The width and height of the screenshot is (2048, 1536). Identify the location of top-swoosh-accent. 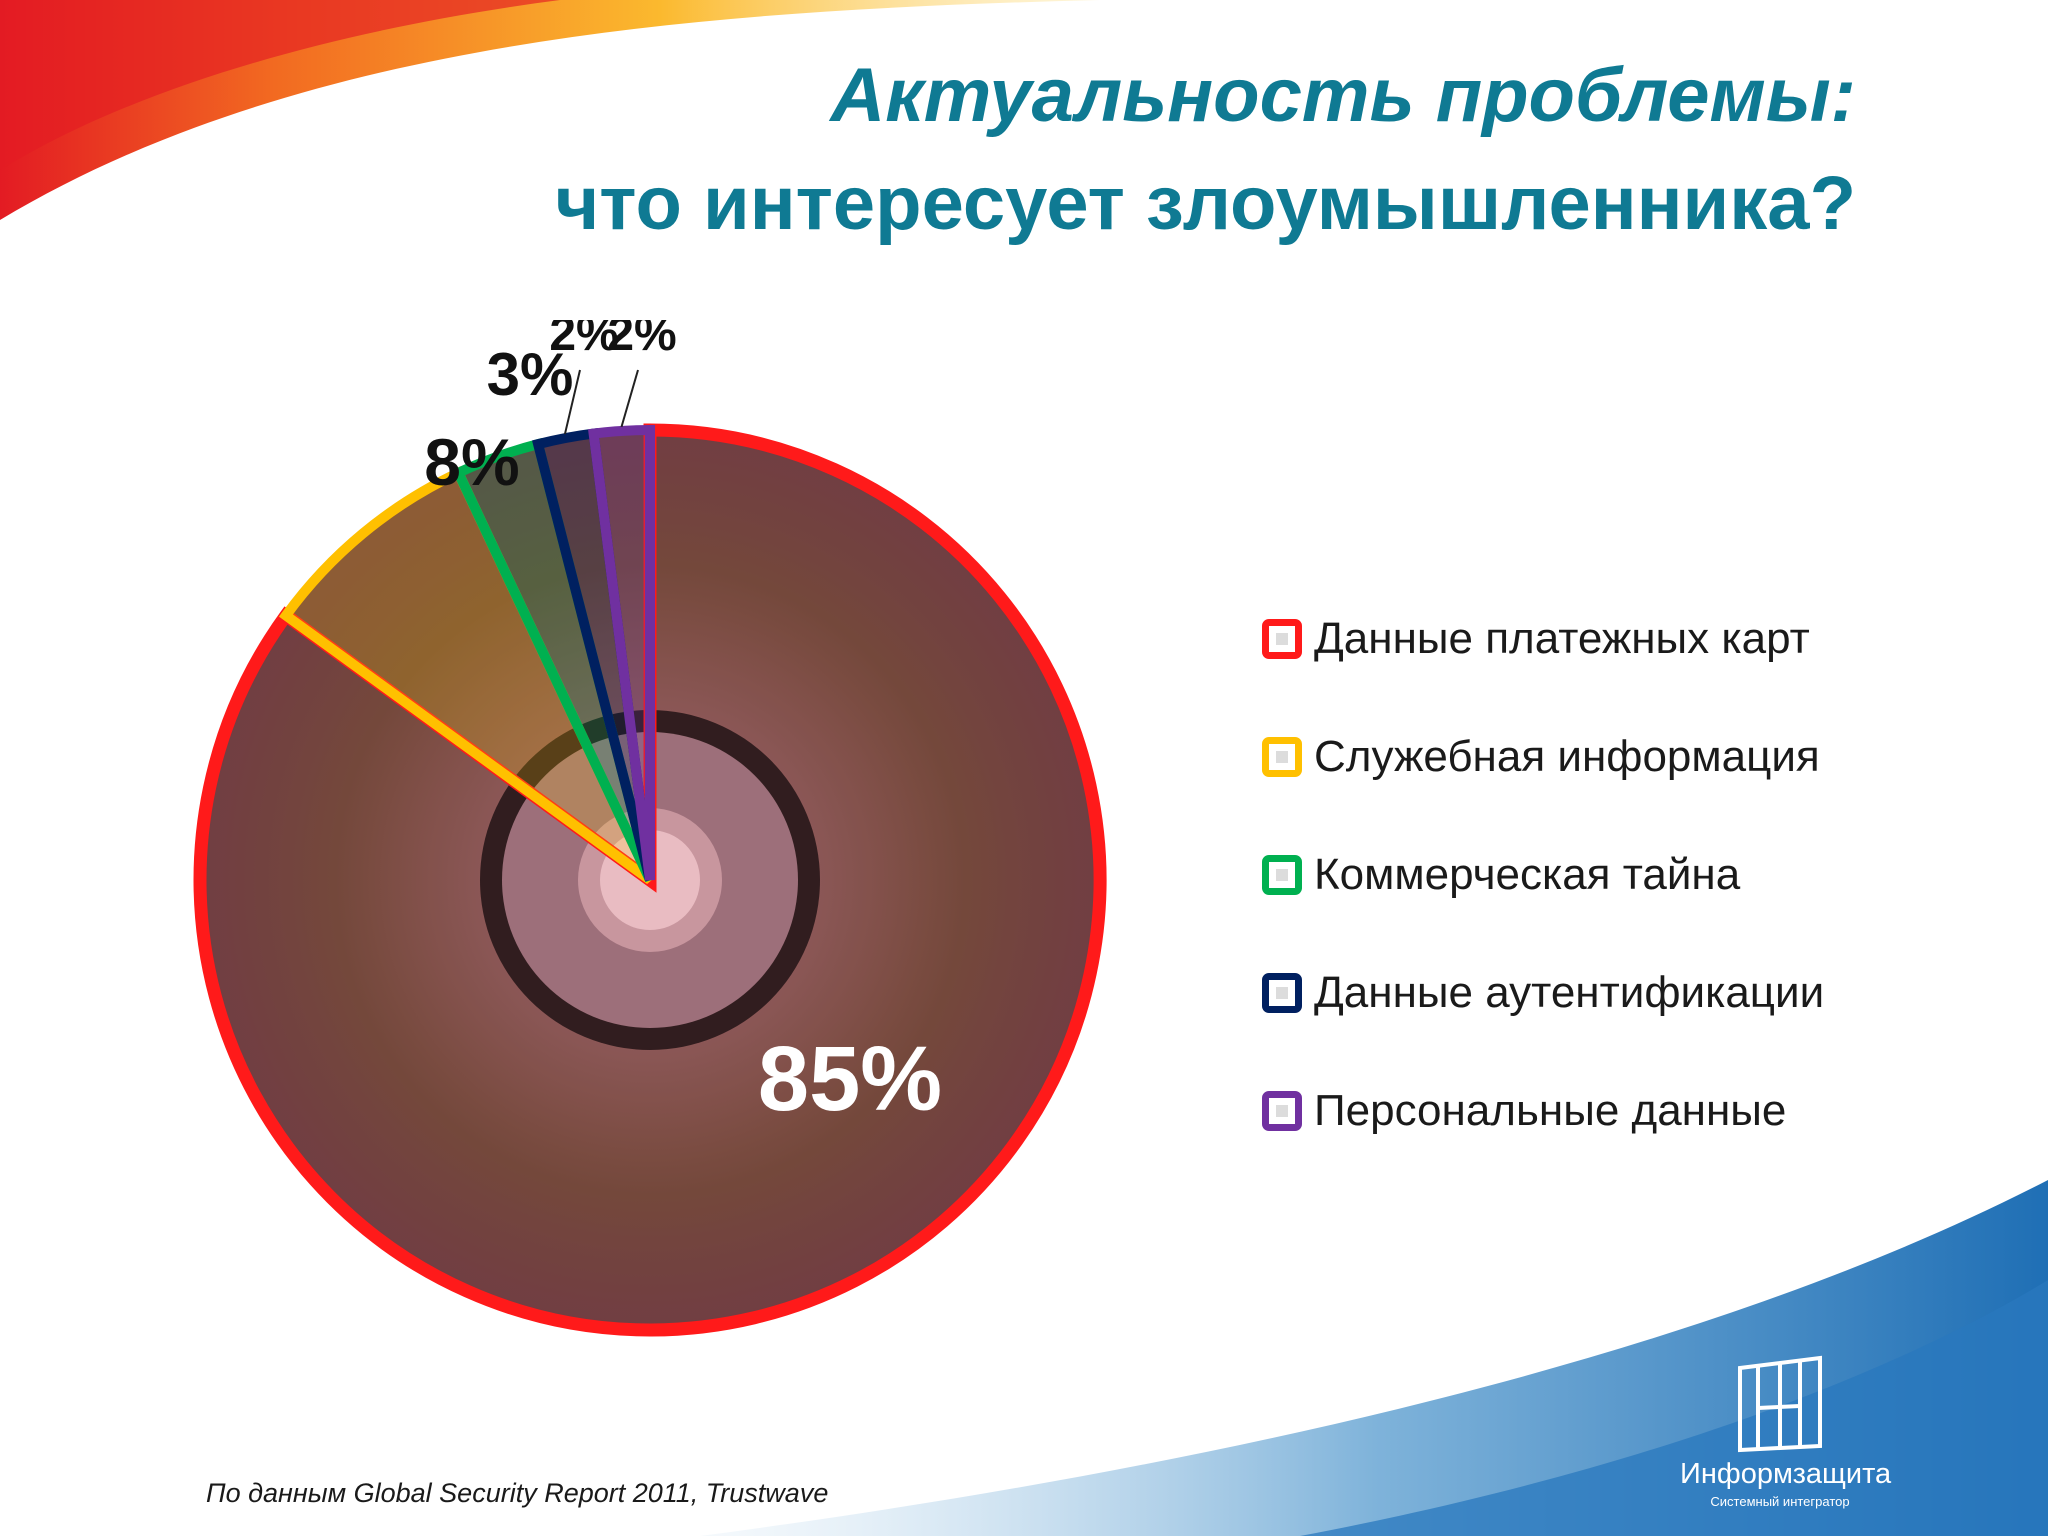
(280, 85).